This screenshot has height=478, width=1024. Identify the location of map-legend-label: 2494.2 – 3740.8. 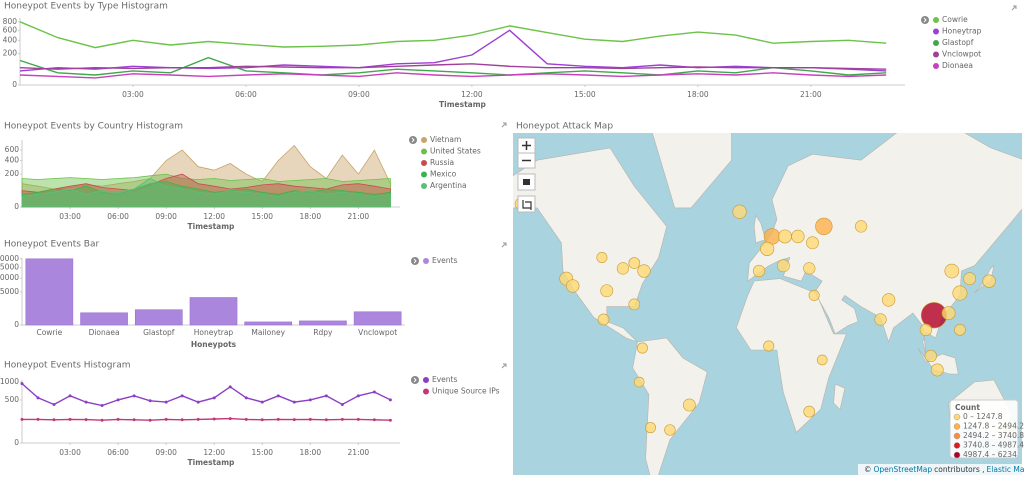
(993, 435).